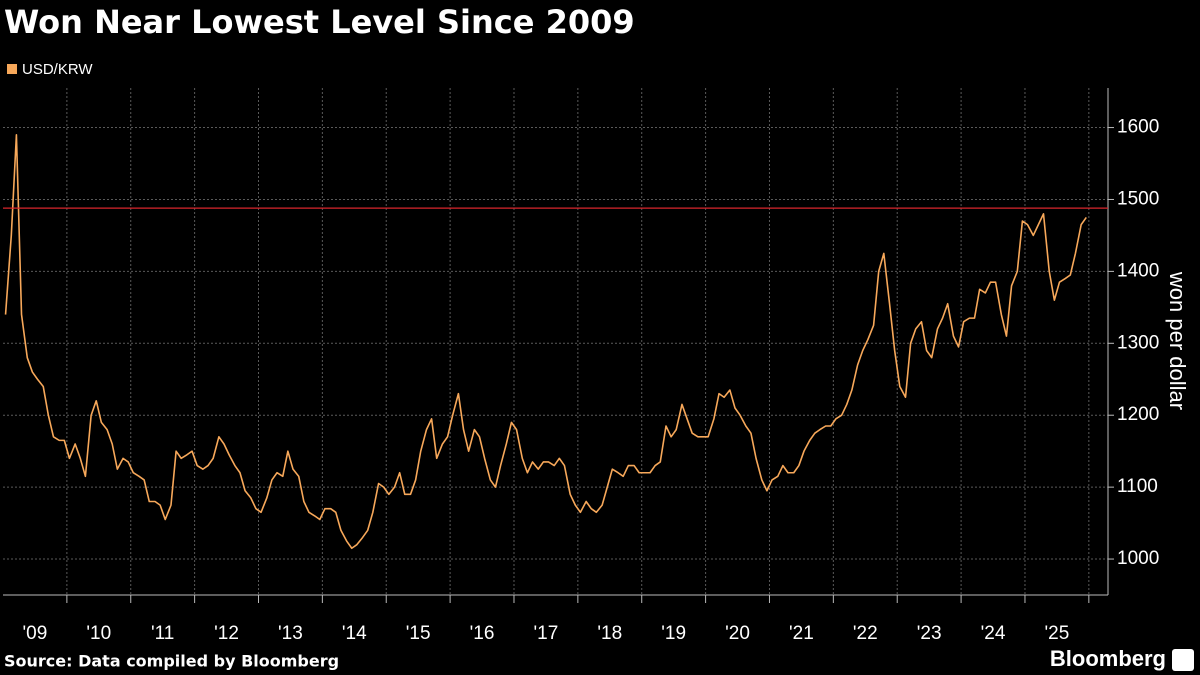  I want to click on y-tick-label: 1000, so click(1138, 558).